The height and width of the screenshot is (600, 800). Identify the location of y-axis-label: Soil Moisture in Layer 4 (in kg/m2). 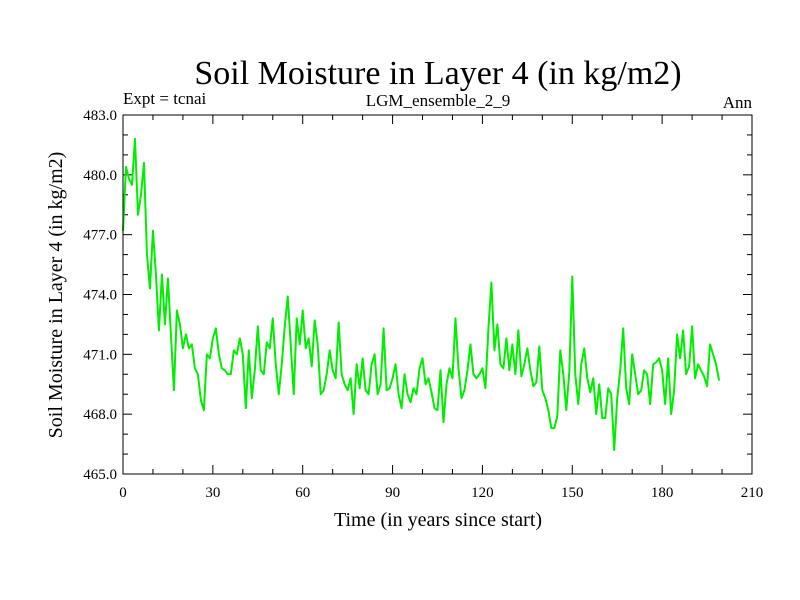
(56, 295).